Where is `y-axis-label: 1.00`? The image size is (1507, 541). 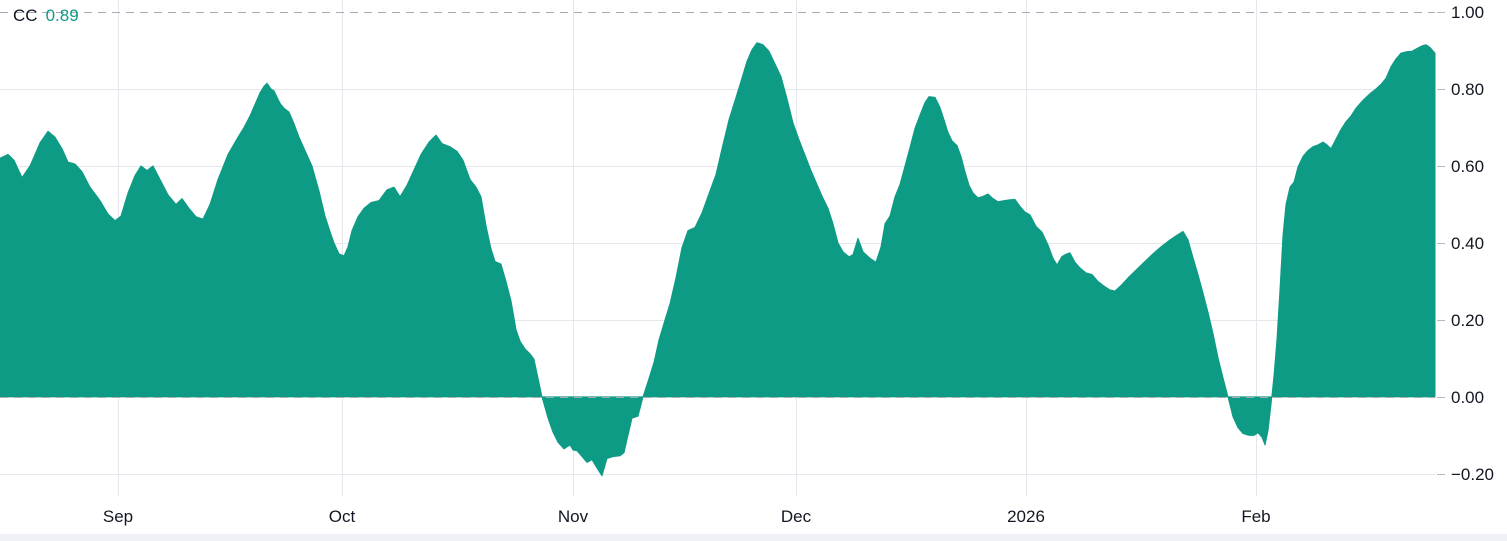
y-axis-label: 1.00 is located at coordinates (1467, 12).